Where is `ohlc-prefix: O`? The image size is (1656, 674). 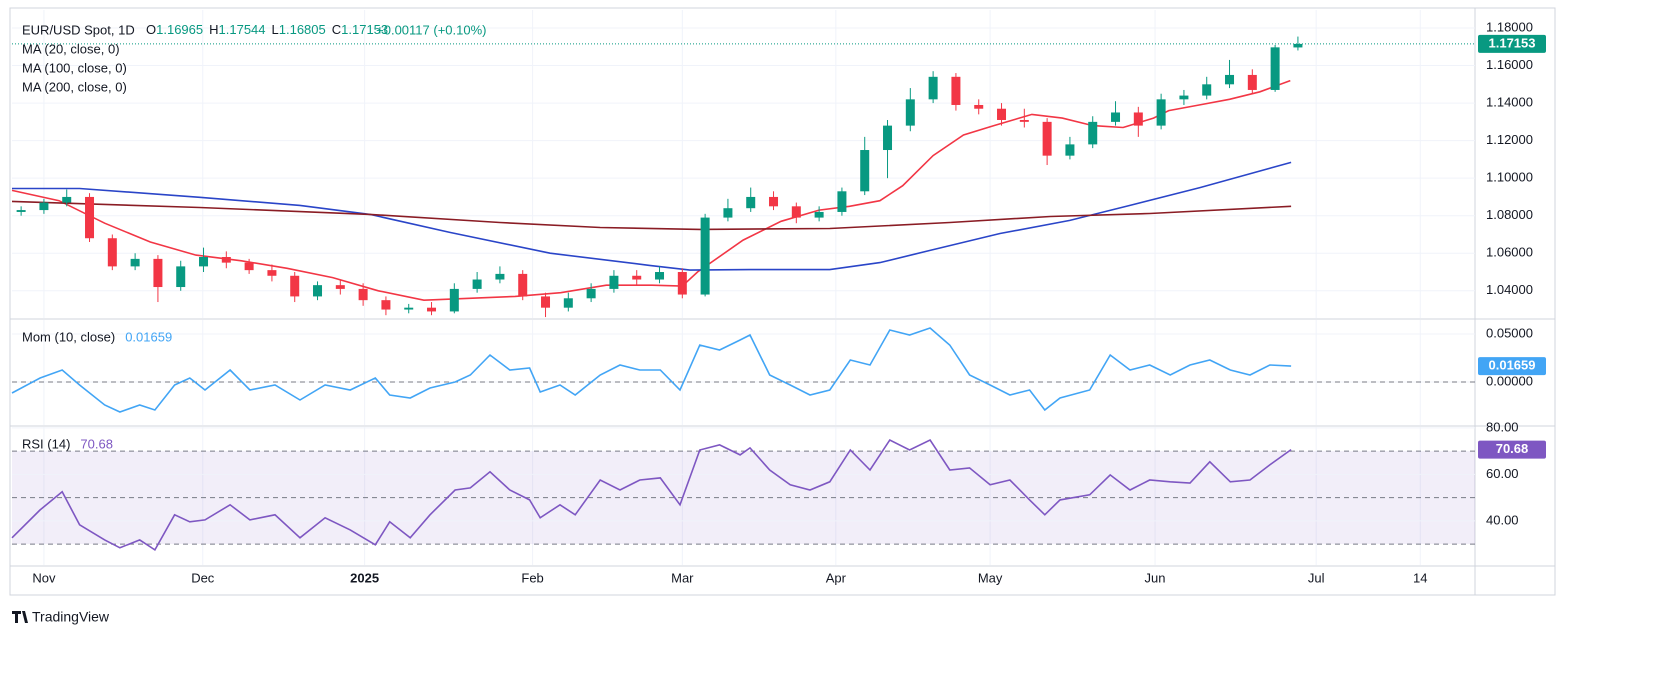
ohlc-prefix: O is located at coordinates (151, 29).